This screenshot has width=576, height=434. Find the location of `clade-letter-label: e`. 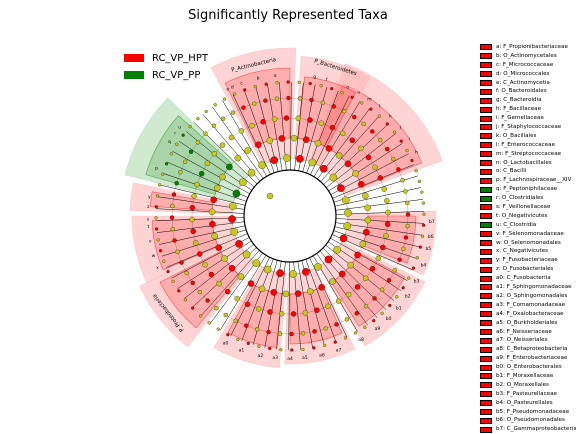

clade-letter-label: e is located at coordinates (227, 89).